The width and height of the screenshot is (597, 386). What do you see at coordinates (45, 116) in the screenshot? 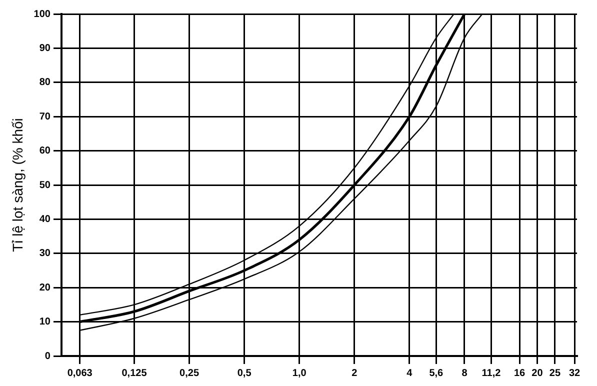
I see `y-tick-label: 70` at bounding box center [45, 116].